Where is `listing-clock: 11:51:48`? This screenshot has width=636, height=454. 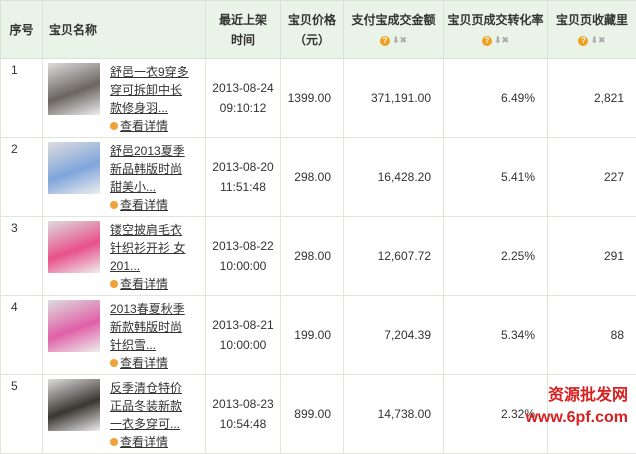 listing-clock: 11:51:48 is located at coordinates (243, 187).